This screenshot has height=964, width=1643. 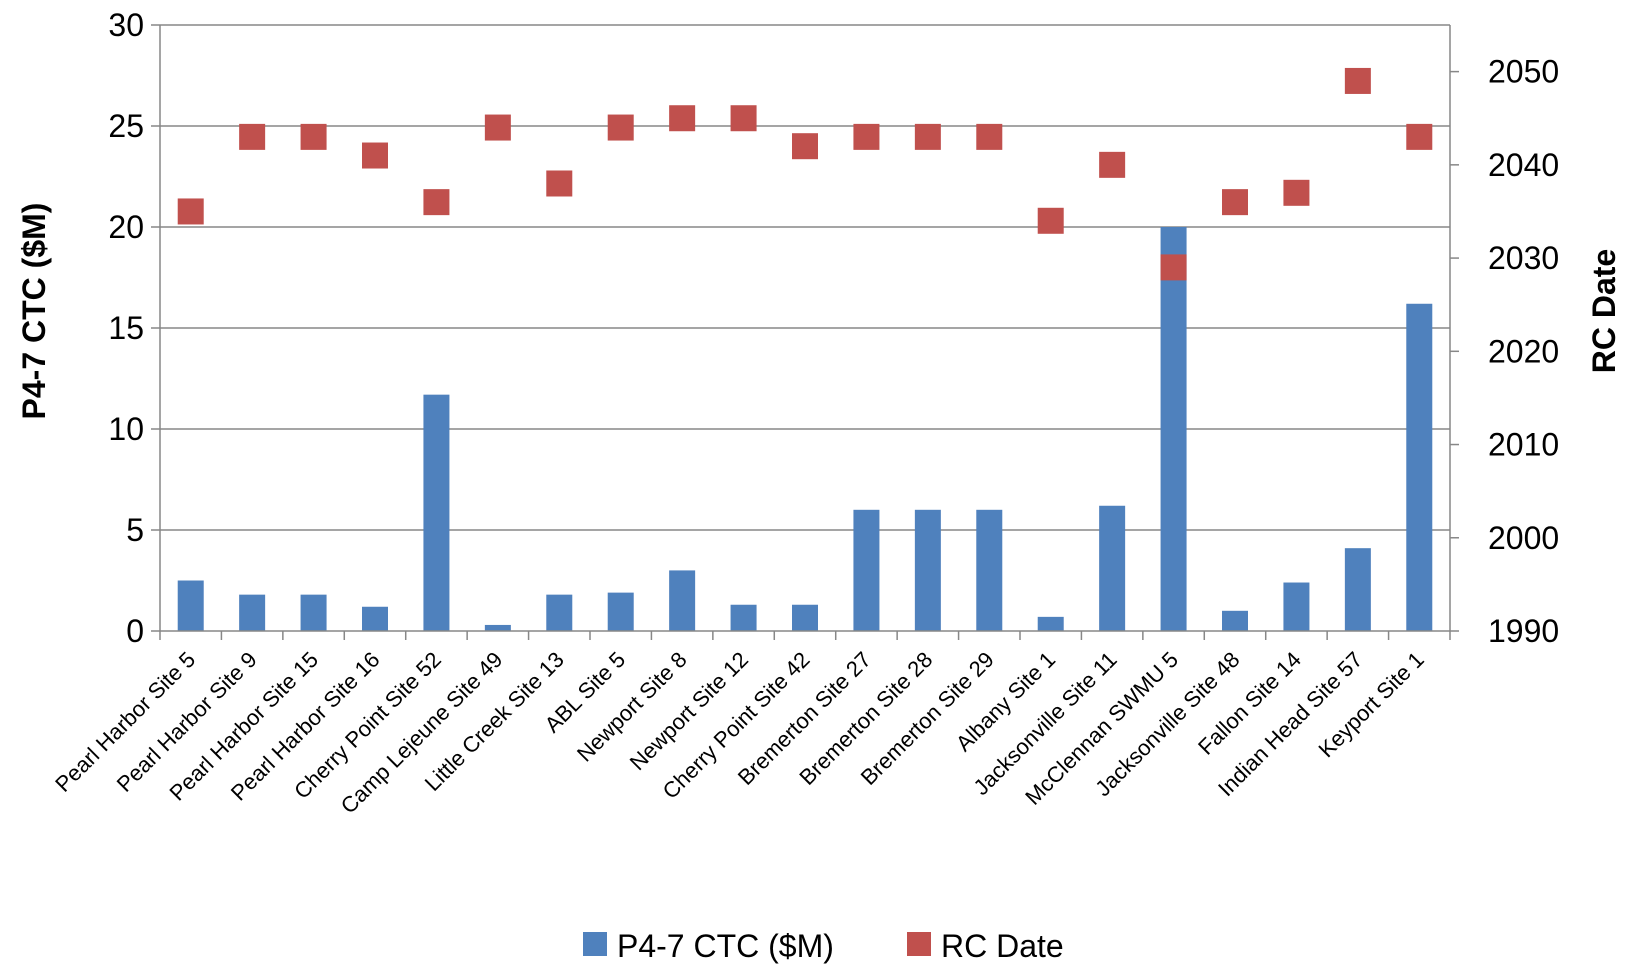 I want to click on legend: P4-7 CTC ($M) RC Date, so click(x=823, y=946).